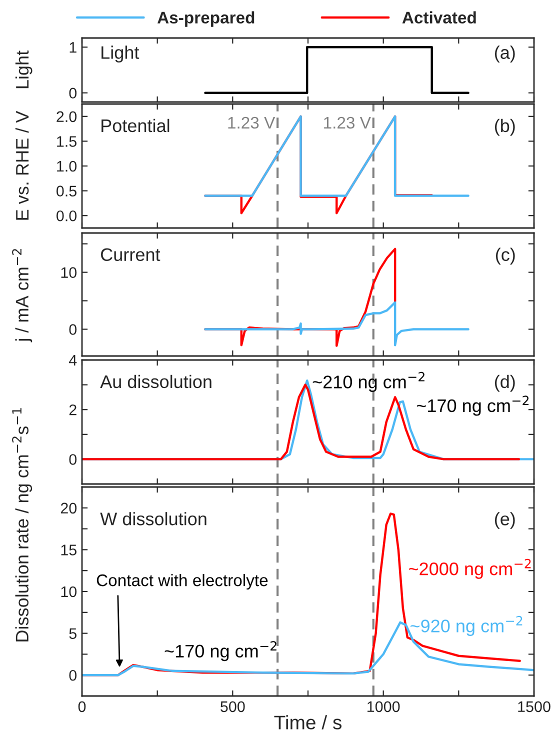 This screenshot has height=740, width=554. I want to click on legend-label: Activated, so click(439, 17).